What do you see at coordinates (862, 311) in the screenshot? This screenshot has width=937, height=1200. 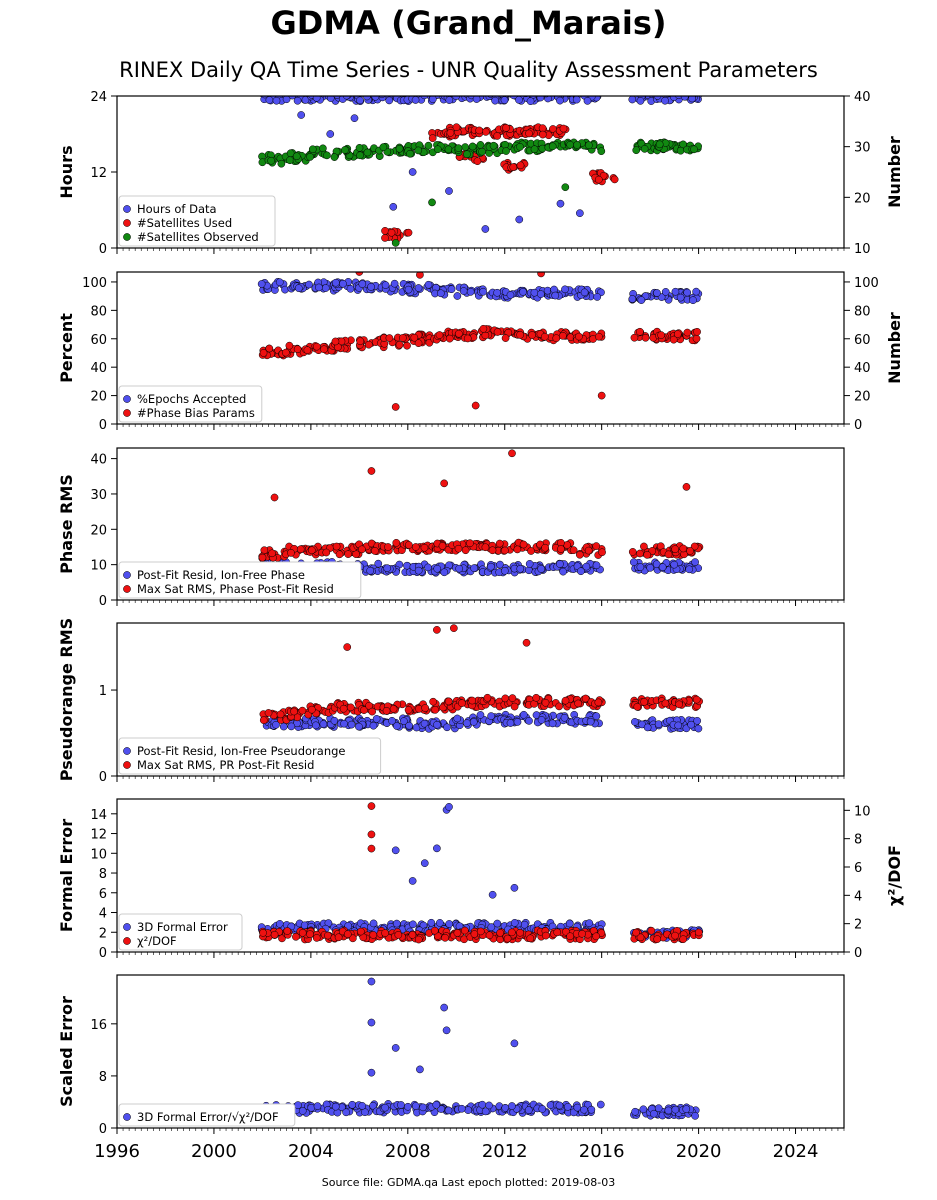 I see `y-right-tick-label: 80` at bounding box center [862, 311].